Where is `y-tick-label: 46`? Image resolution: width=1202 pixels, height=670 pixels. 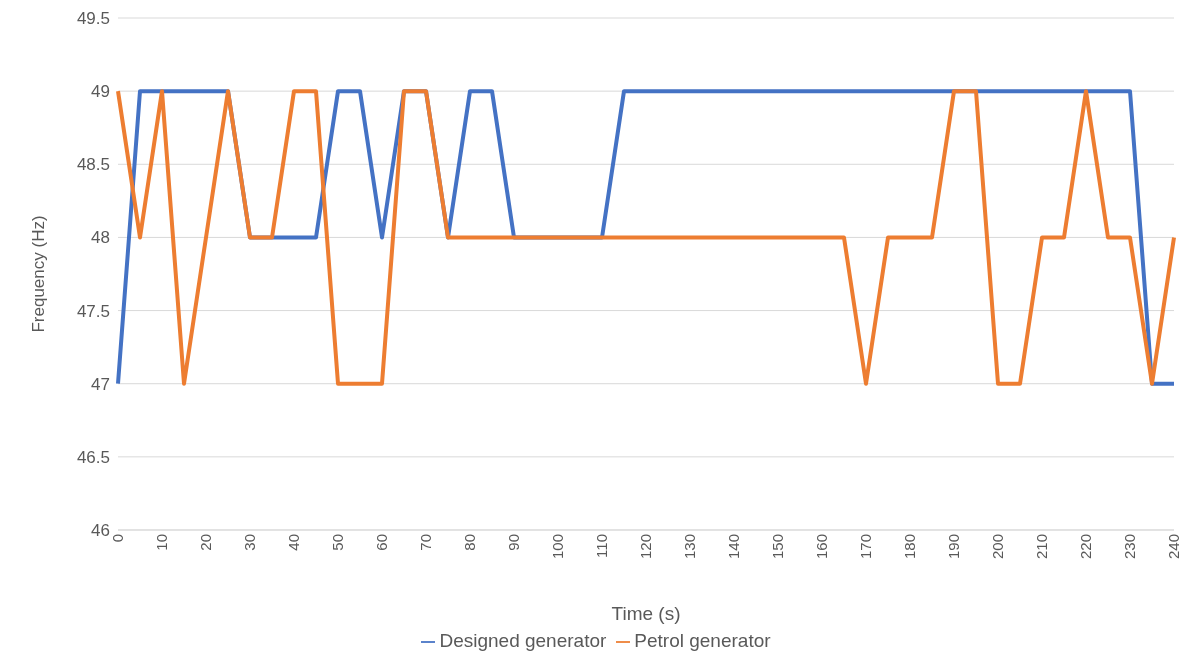 y-tick-label: 46 is located at coordinates (100, 531).